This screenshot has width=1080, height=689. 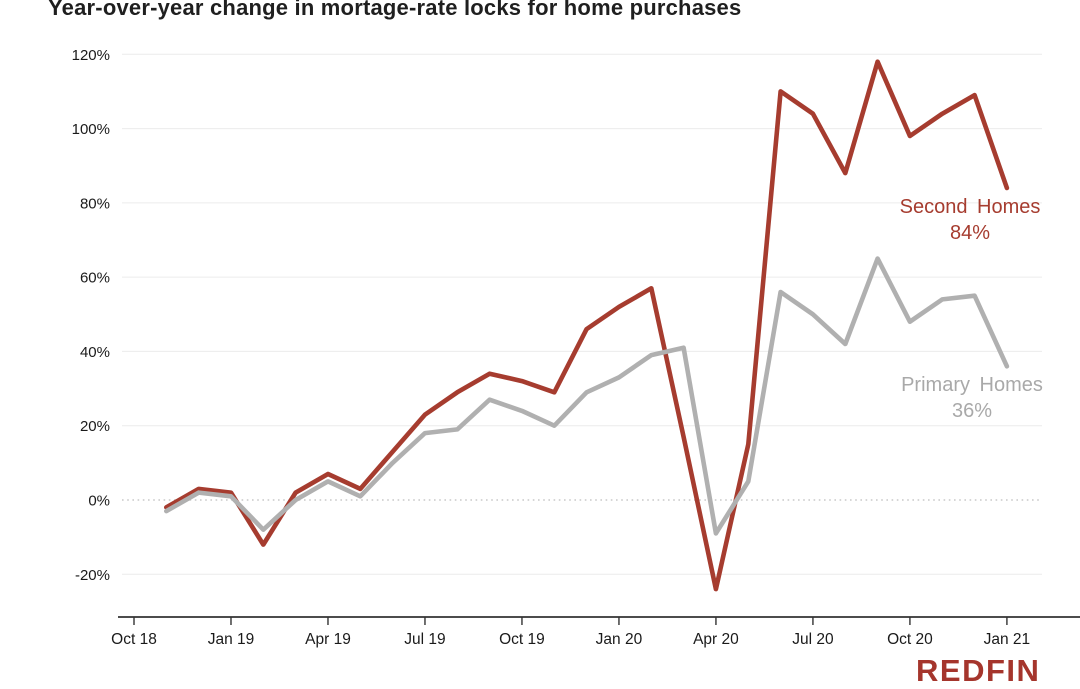 What do you see at coordinates (231, 639) in the screenshot?
I see `x-axis-tick-label: Jan 19` at bounding box center [231, 639].